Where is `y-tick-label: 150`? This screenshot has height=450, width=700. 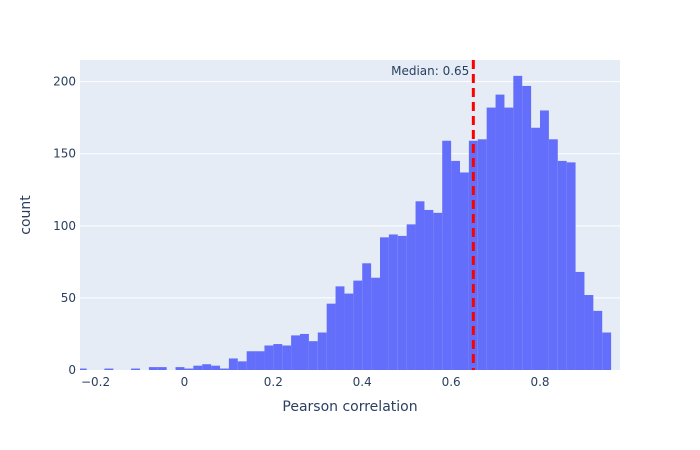 y-tick-label: 150 is located at coordinates (64, 154).